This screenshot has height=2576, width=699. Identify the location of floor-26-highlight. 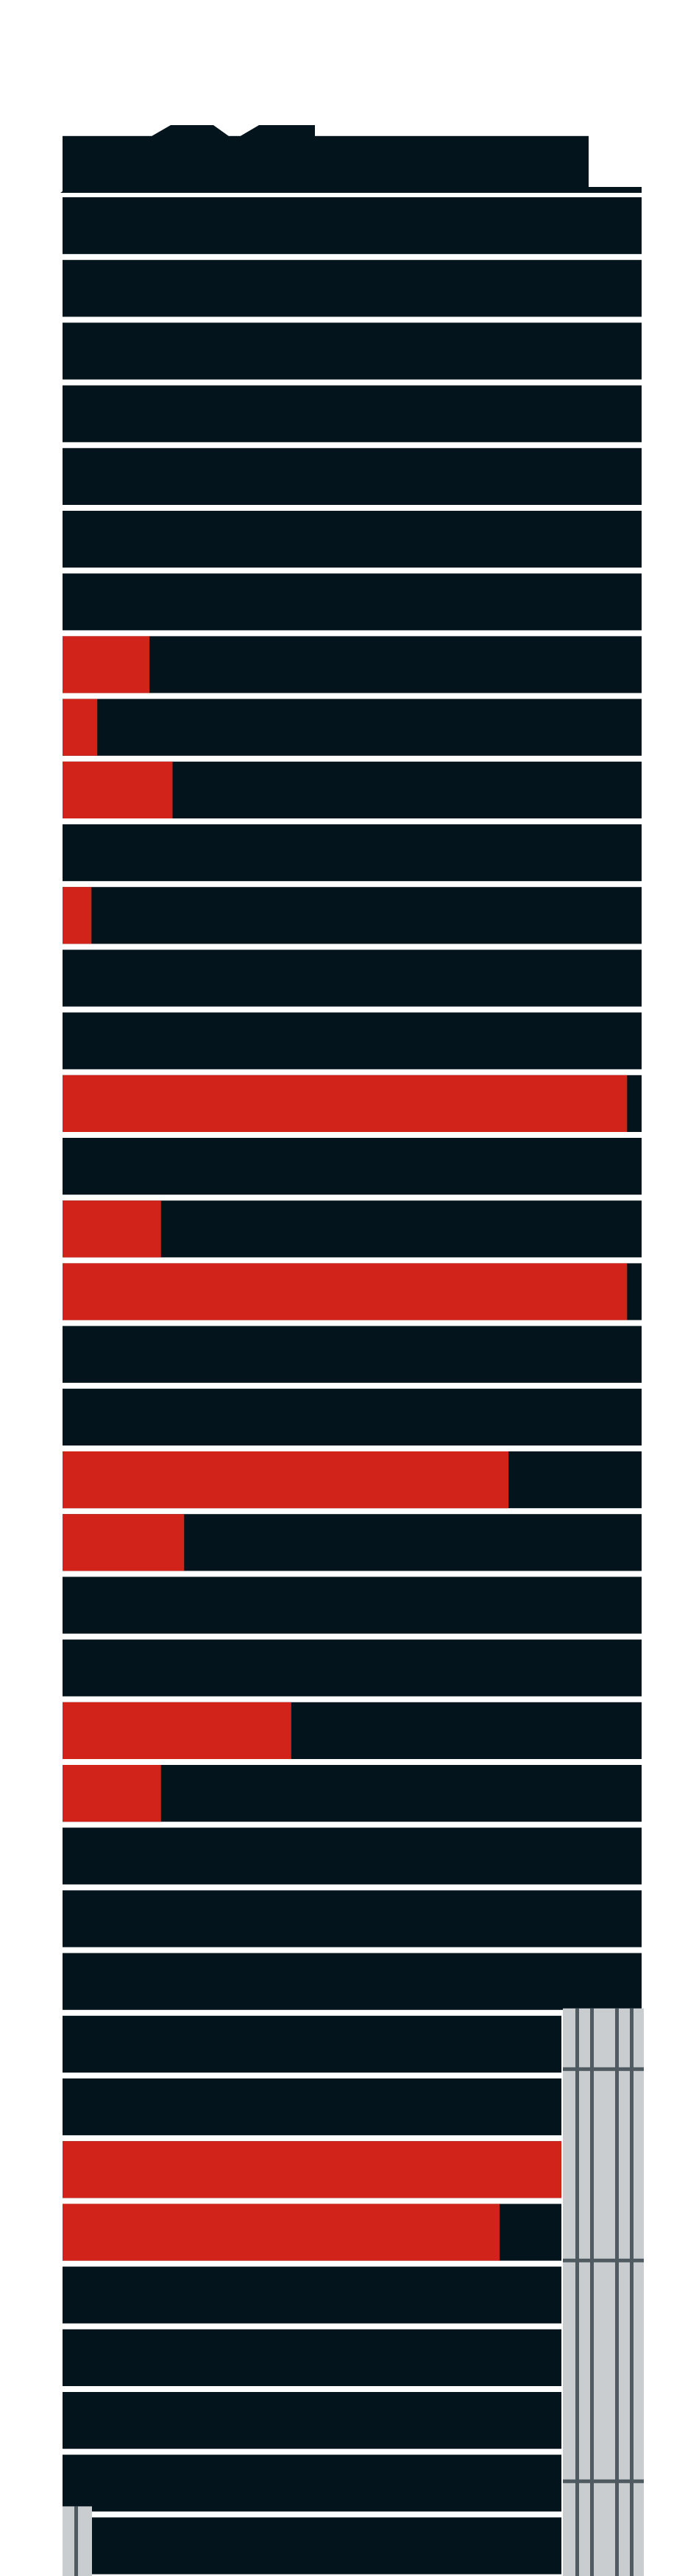
(112, 1793).